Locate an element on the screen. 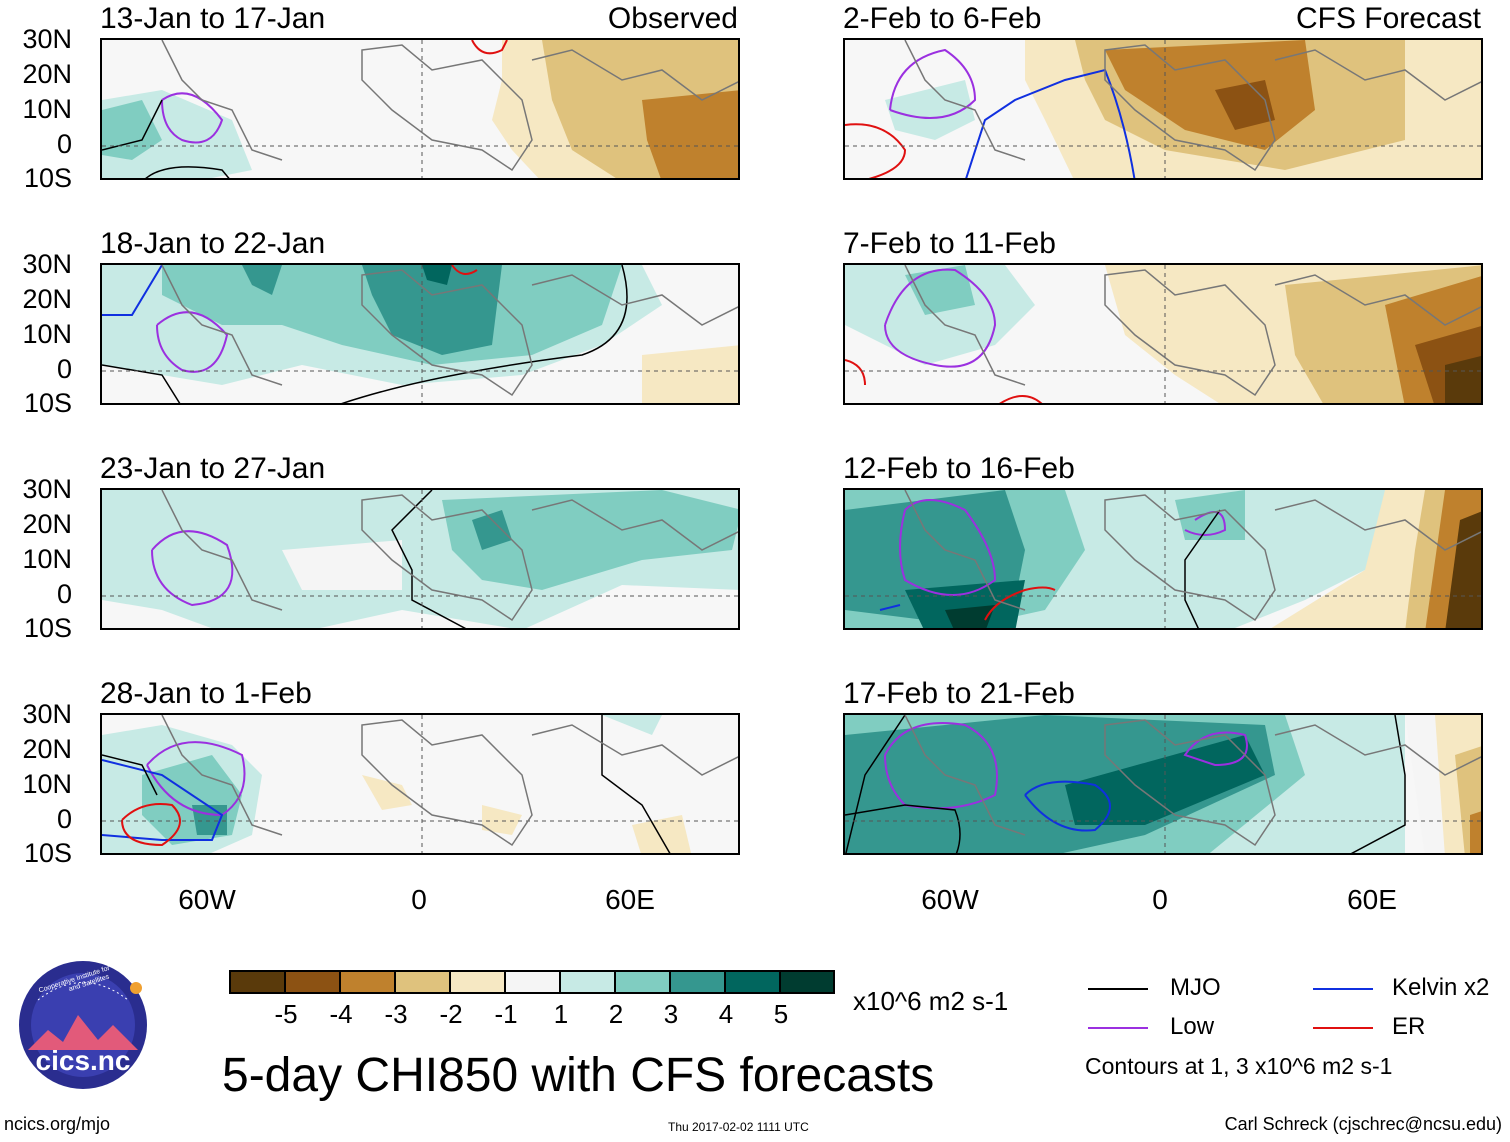 This screenshot has width=1510, height=1142. colorbar-tick: 4 is located at coordinates (726, 1014).